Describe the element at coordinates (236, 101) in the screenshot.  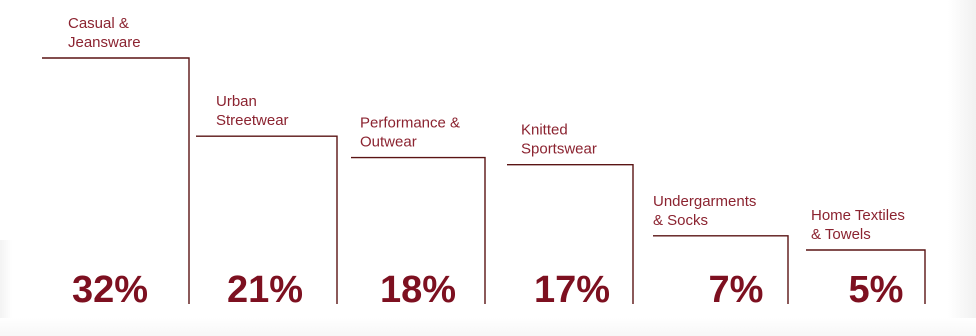
I see `category-label-line: Urban` at that location.